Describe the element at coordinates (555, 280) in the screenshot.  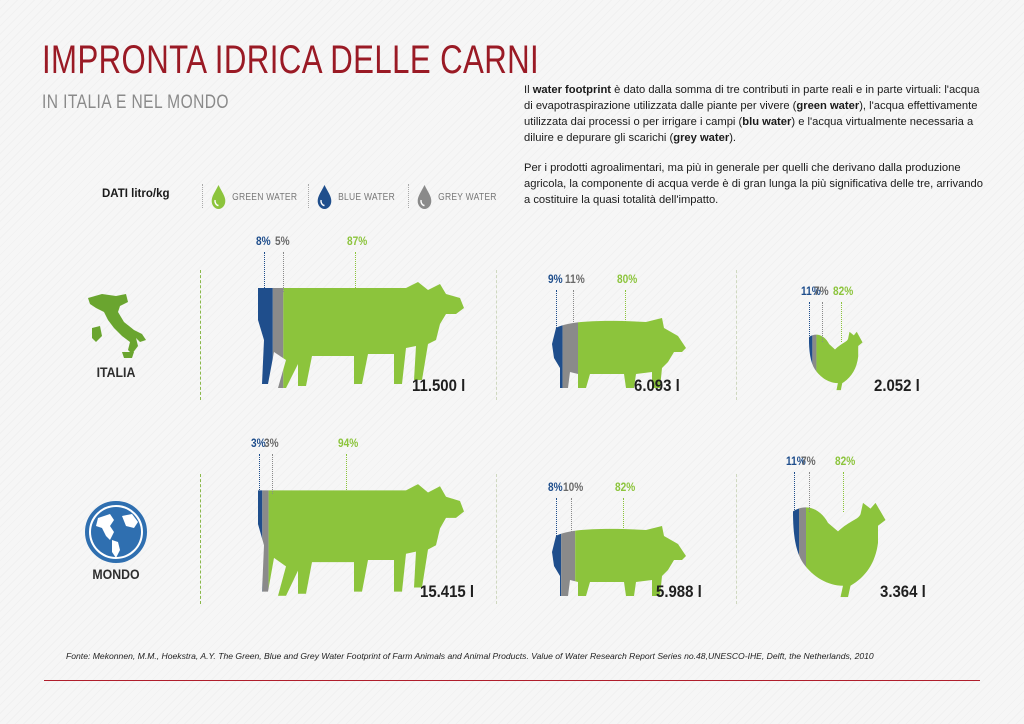
I see `blue-percentage-label: 9%` at that location.